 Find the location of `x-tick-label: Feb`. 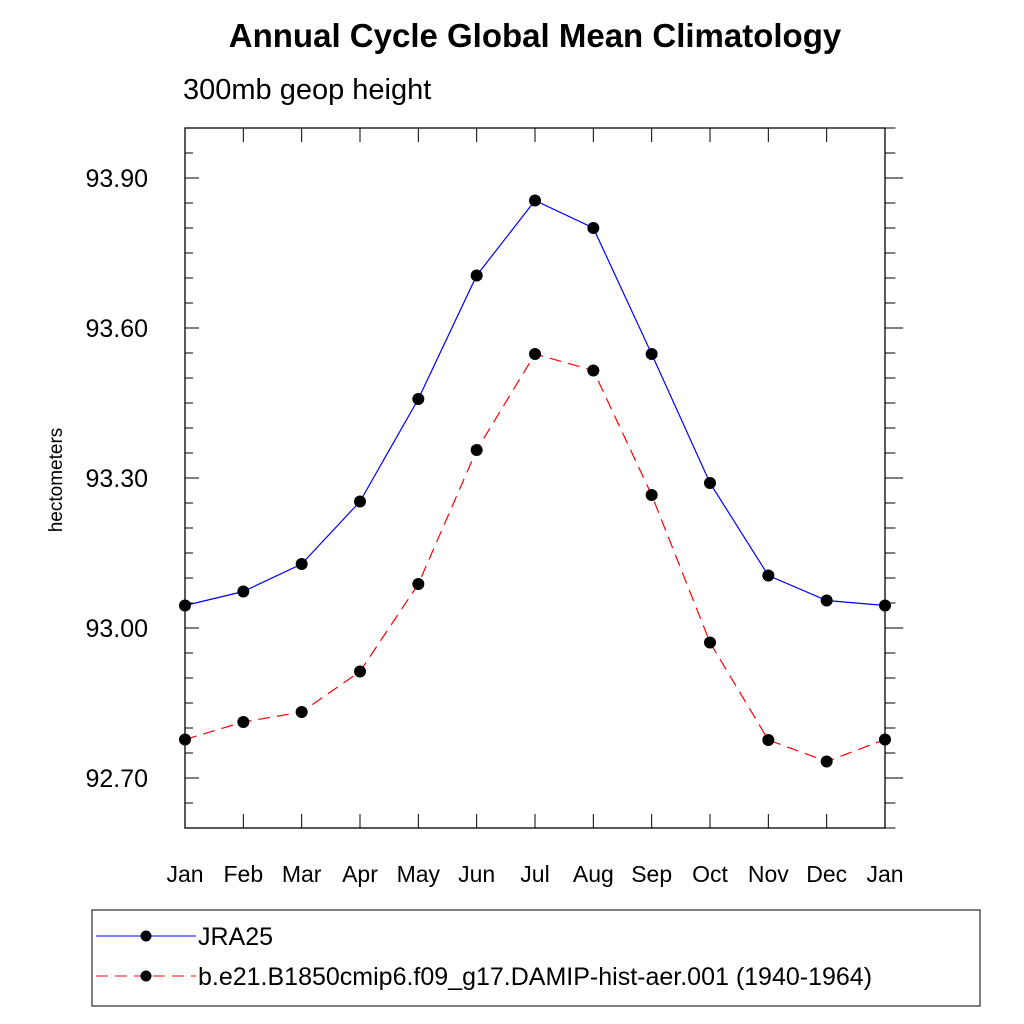

x-tick-label: Feb is located at coordinates (244, 874).